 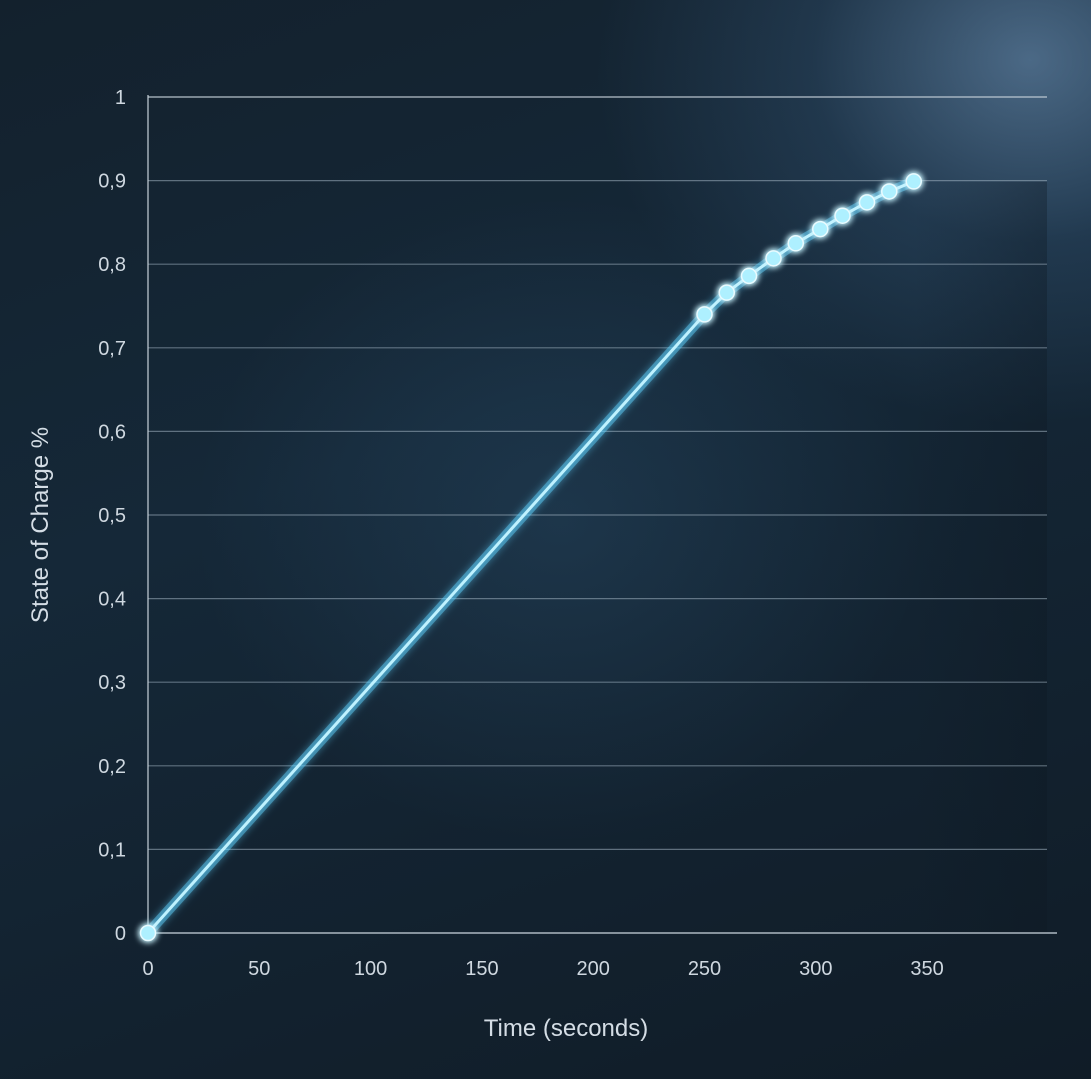 I want to click on x-tick-label: 350, so click(x=926, y=969).